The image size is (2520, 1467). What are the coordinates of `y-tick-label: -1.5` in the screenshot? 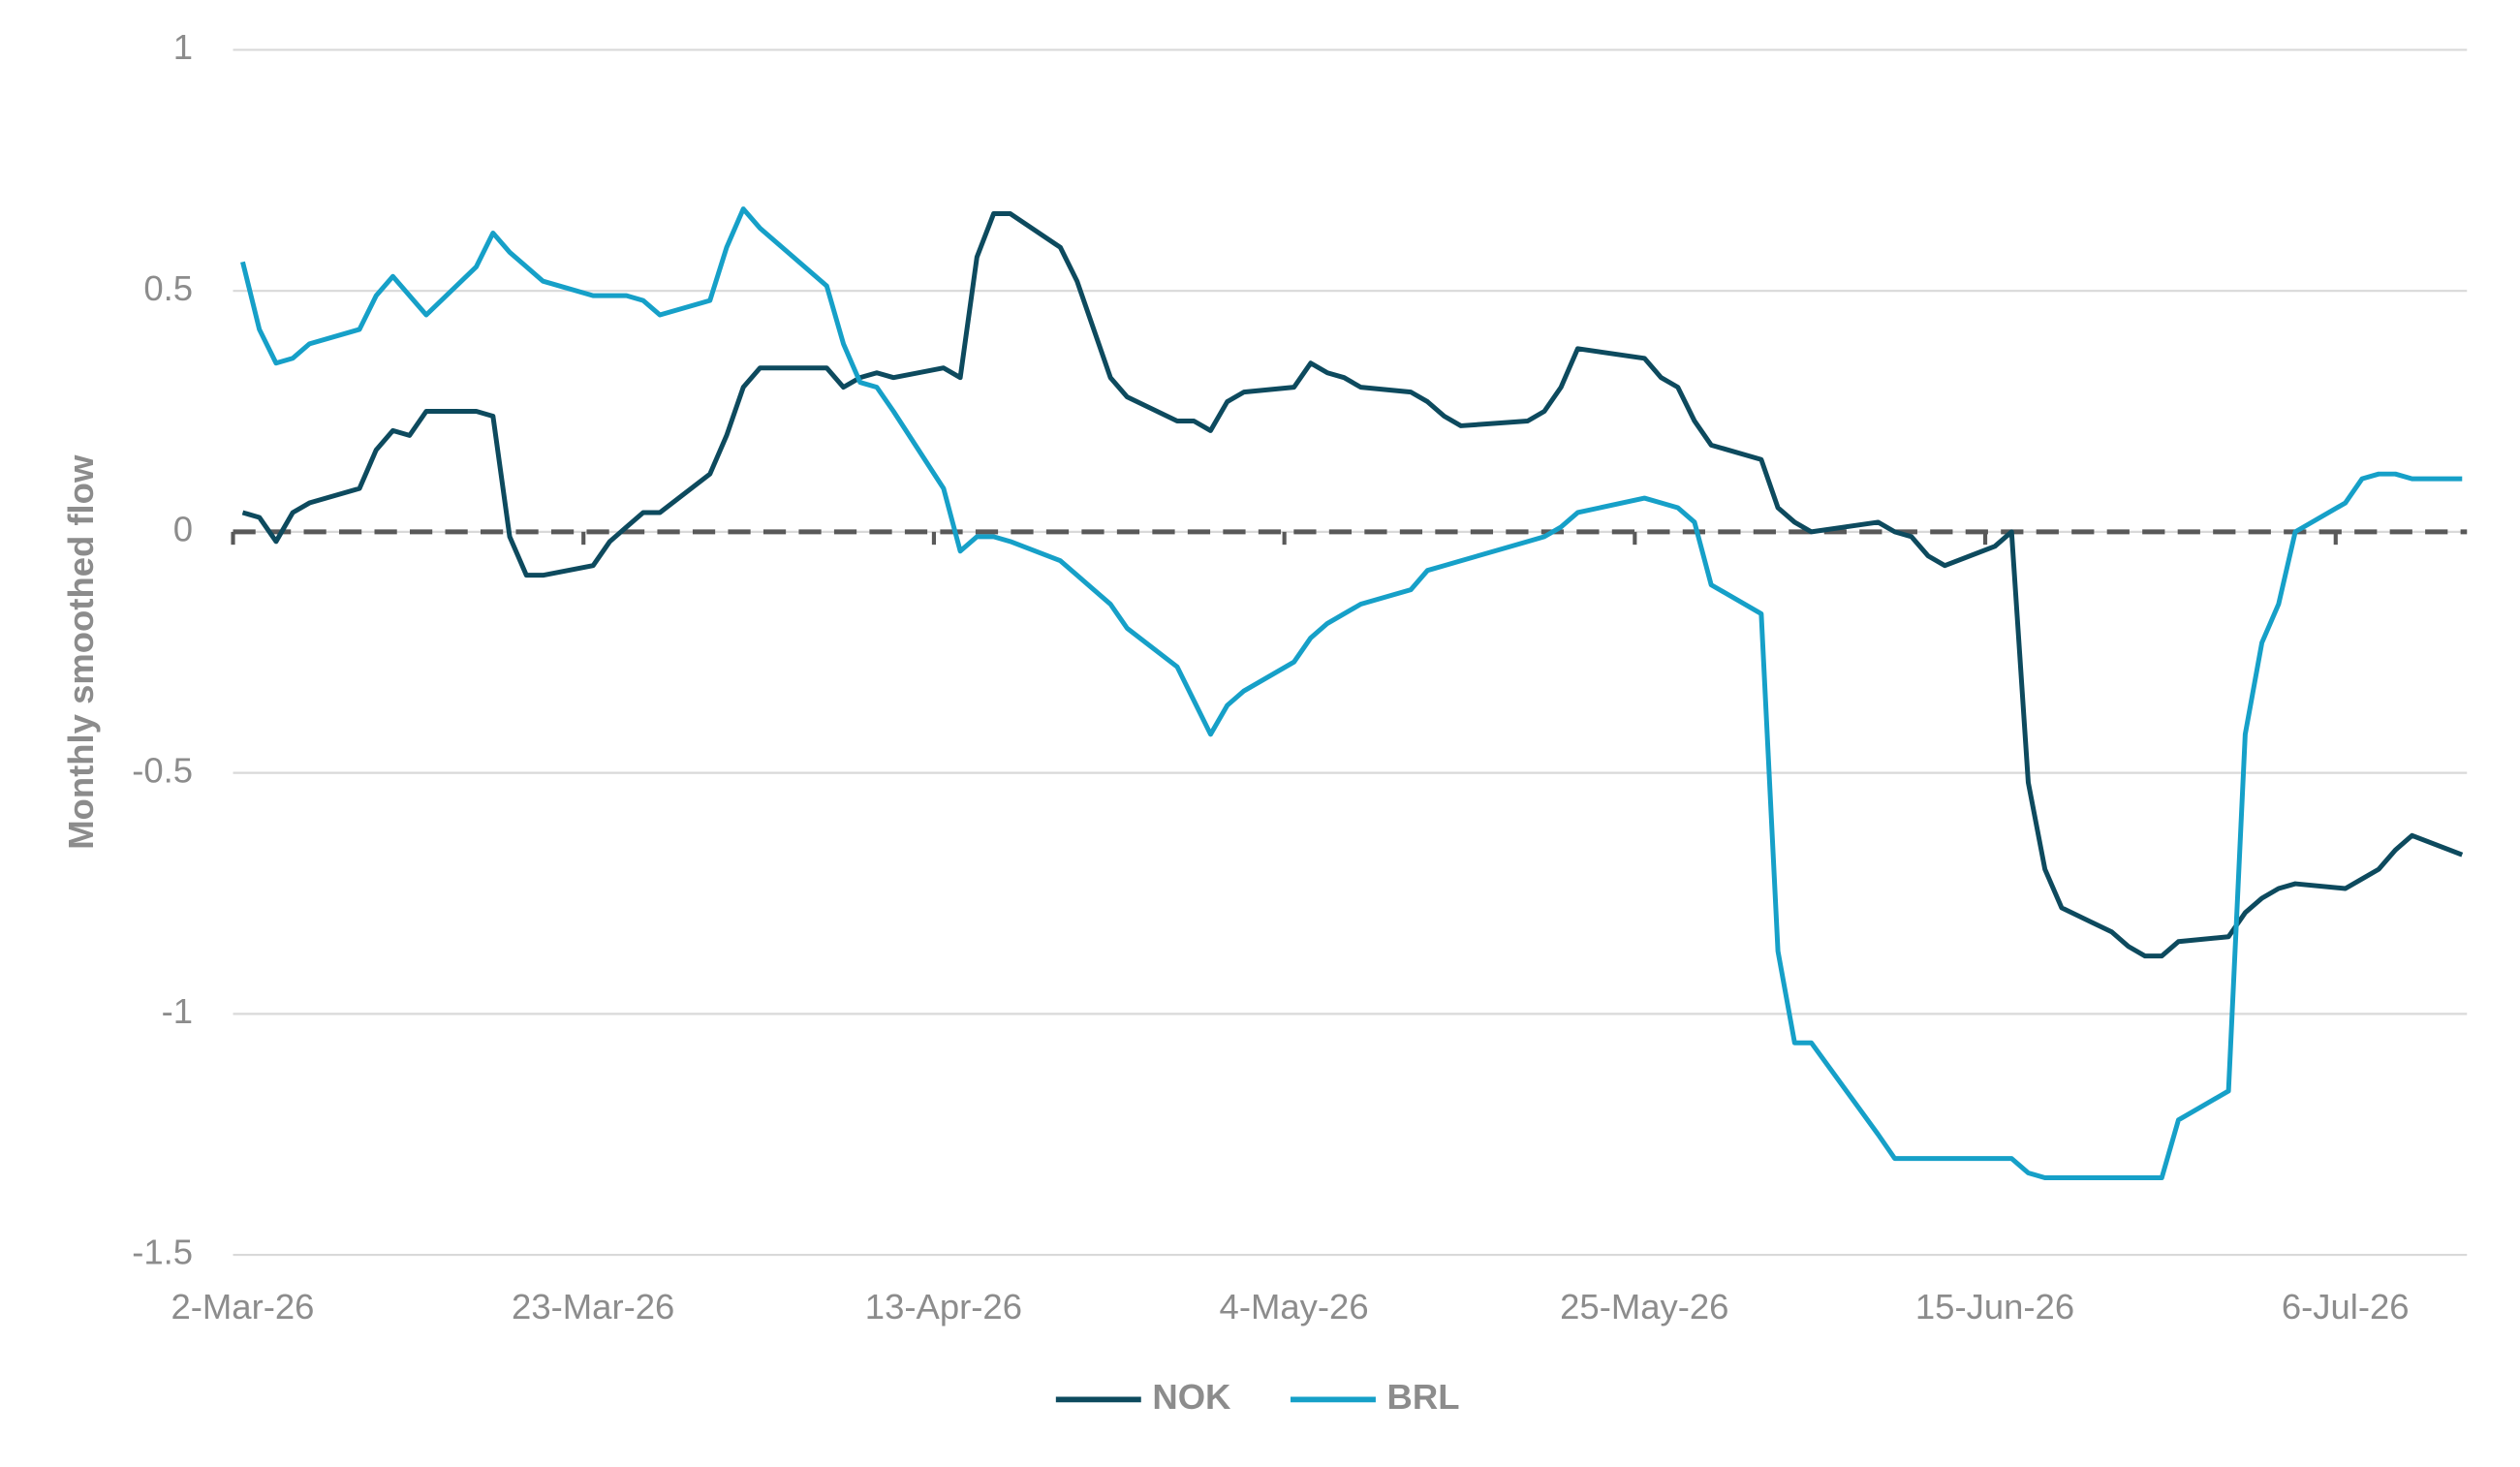 It's located at (162, 1252).